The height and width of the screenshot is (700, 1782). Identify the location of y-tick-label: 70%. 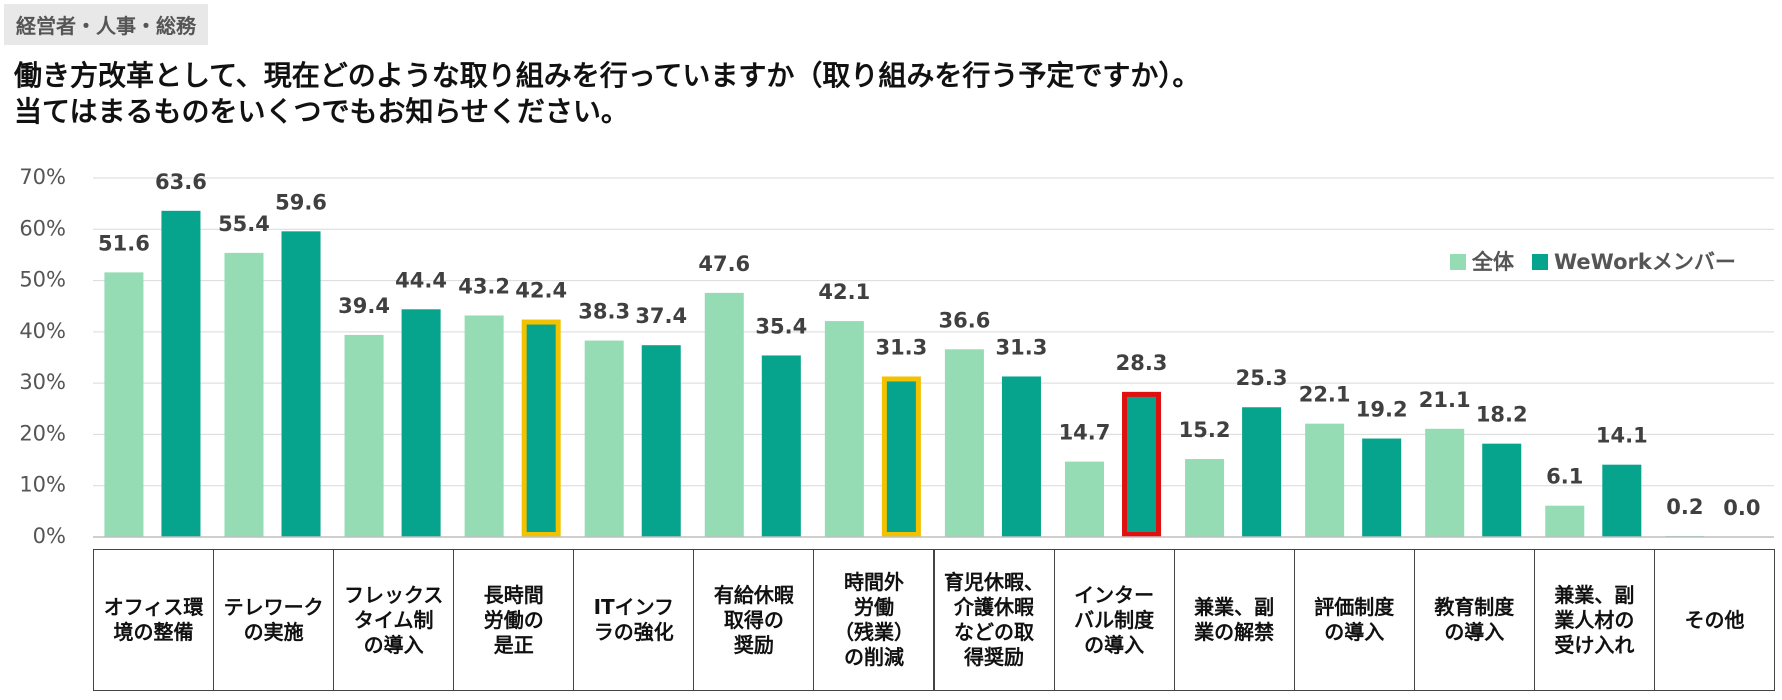
(42, 177).